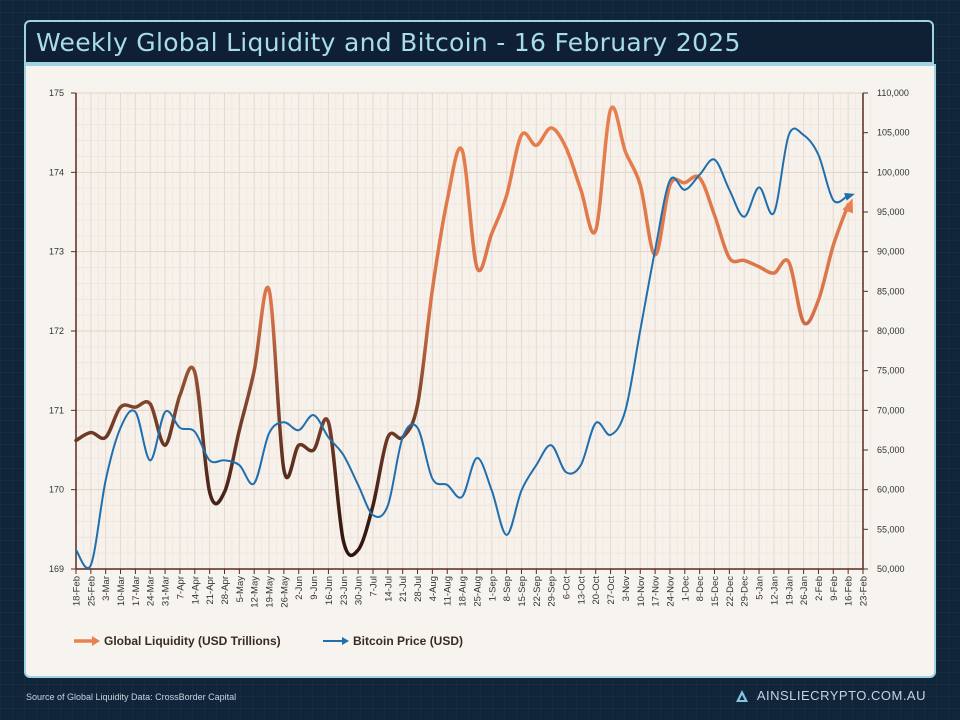 The height and width of the screenshot is (720, 960). I want to click on right-tick-label: 65,000, so click(891, 450).